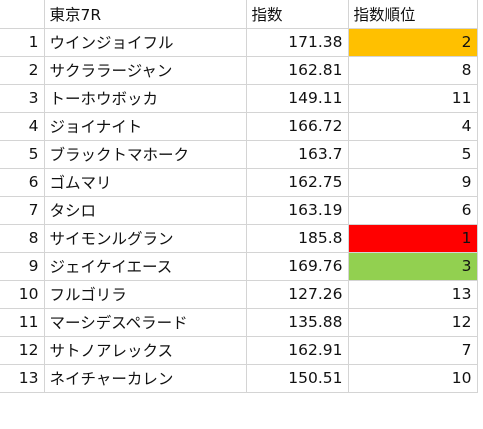 The image size is (483, 429). Describe the element at coordinates (22, 14) in the screenshot. I see `header-rownum-cell` at that location.